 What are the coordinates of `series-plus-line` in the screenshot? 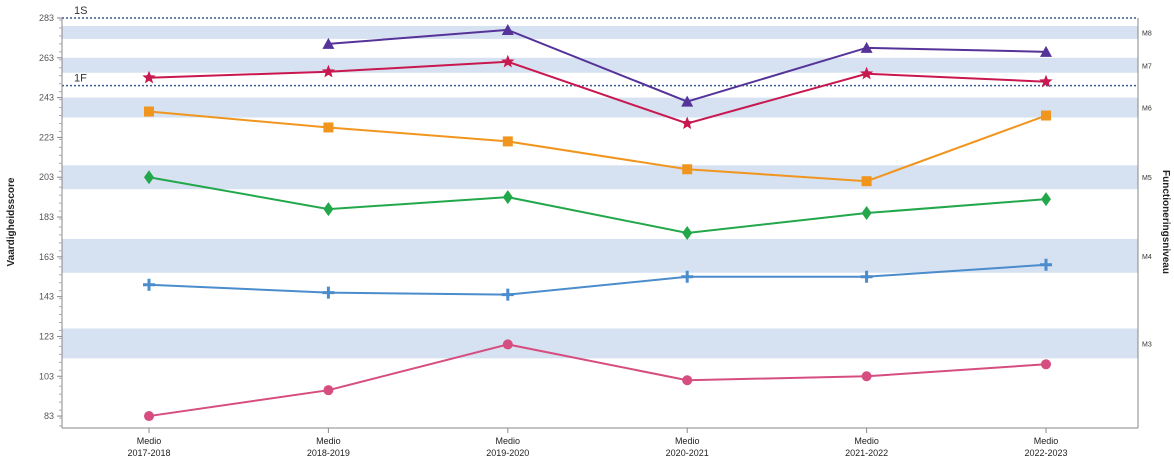 It's located at (597, 279).